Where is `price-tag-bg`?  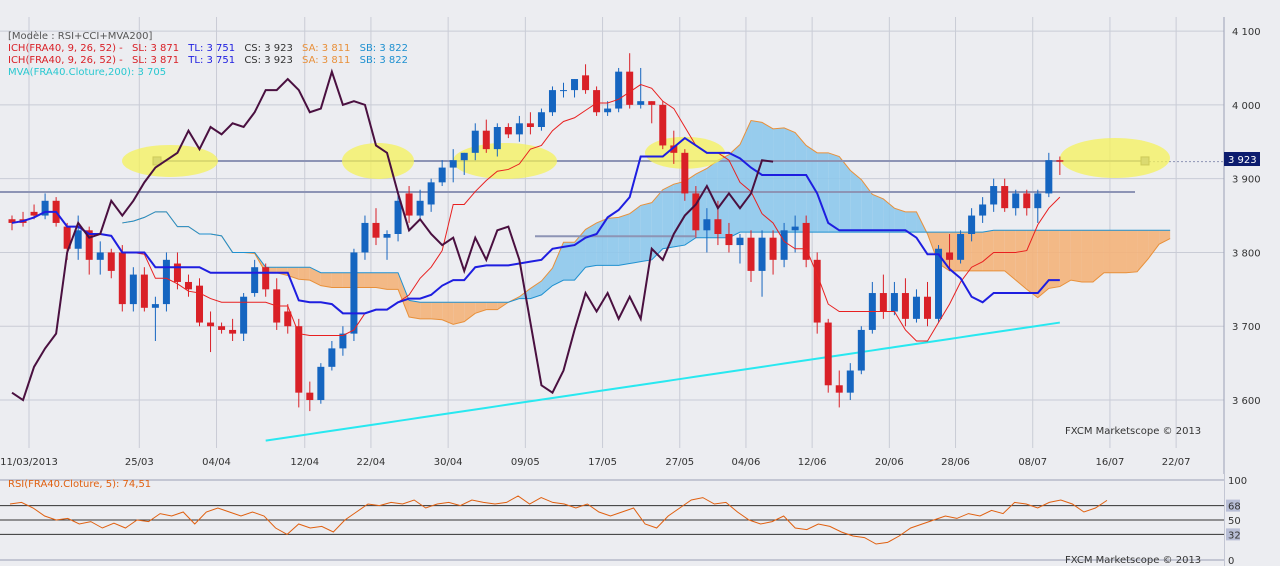
price-tag-bg is located at coordinates (1242, 159).